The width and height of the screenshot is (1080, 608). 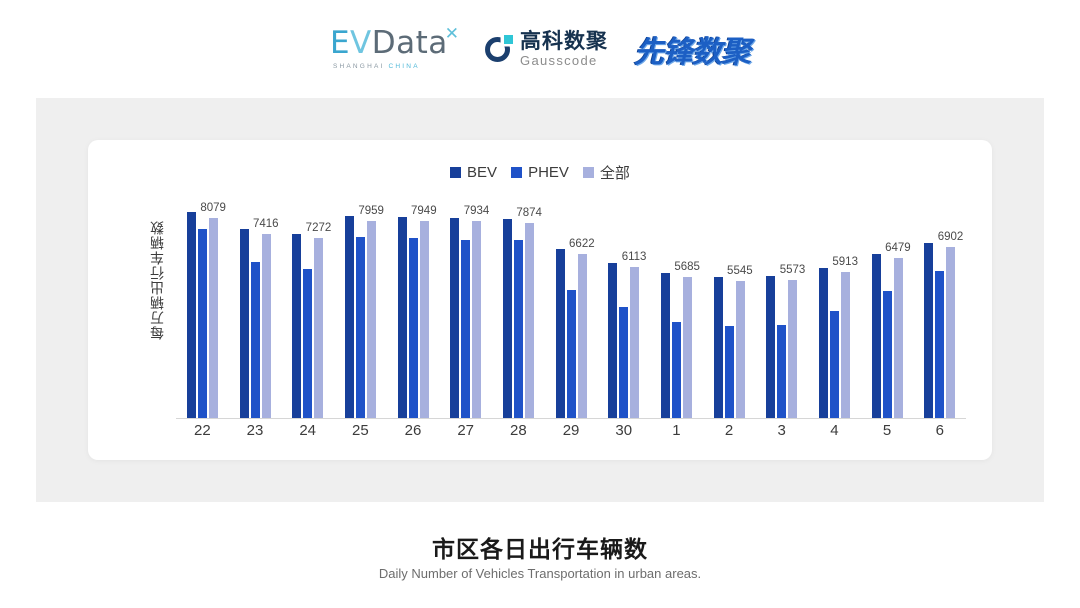 What do you see at coordinates (517, 172) in the screenshot?
I see `legend-swatch-phev` at bounding box center [517, 172].